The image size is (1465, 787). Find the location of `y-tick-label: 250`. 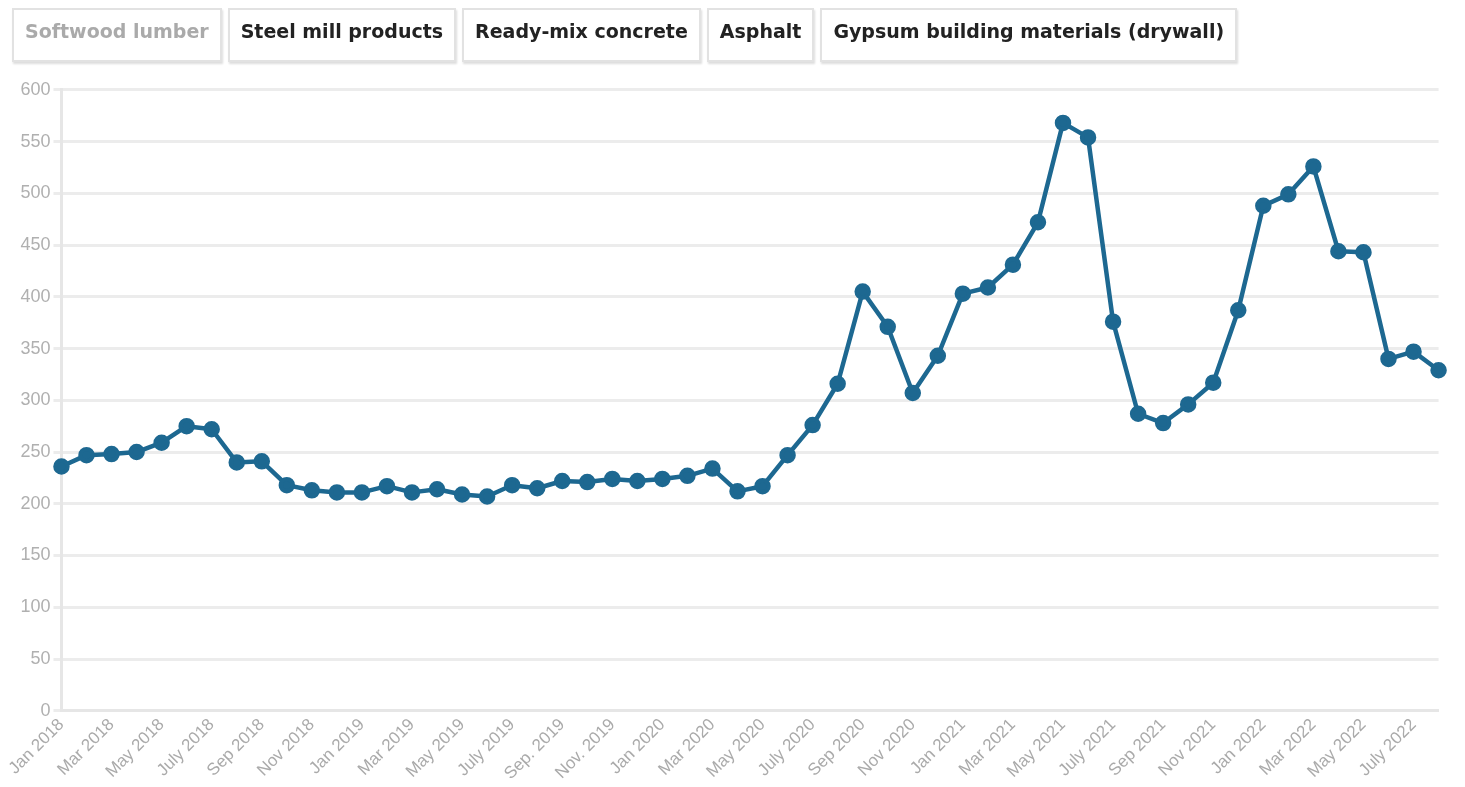

y-tick-label: 250 is located at coordinates (35, 451).